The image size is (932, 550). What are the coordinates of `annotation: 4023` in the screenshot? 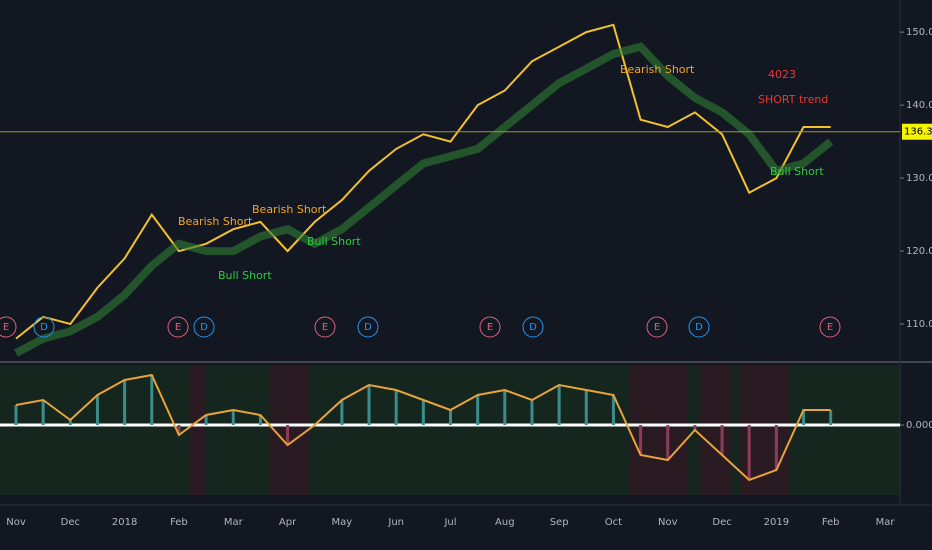 It's located at (782, 74).